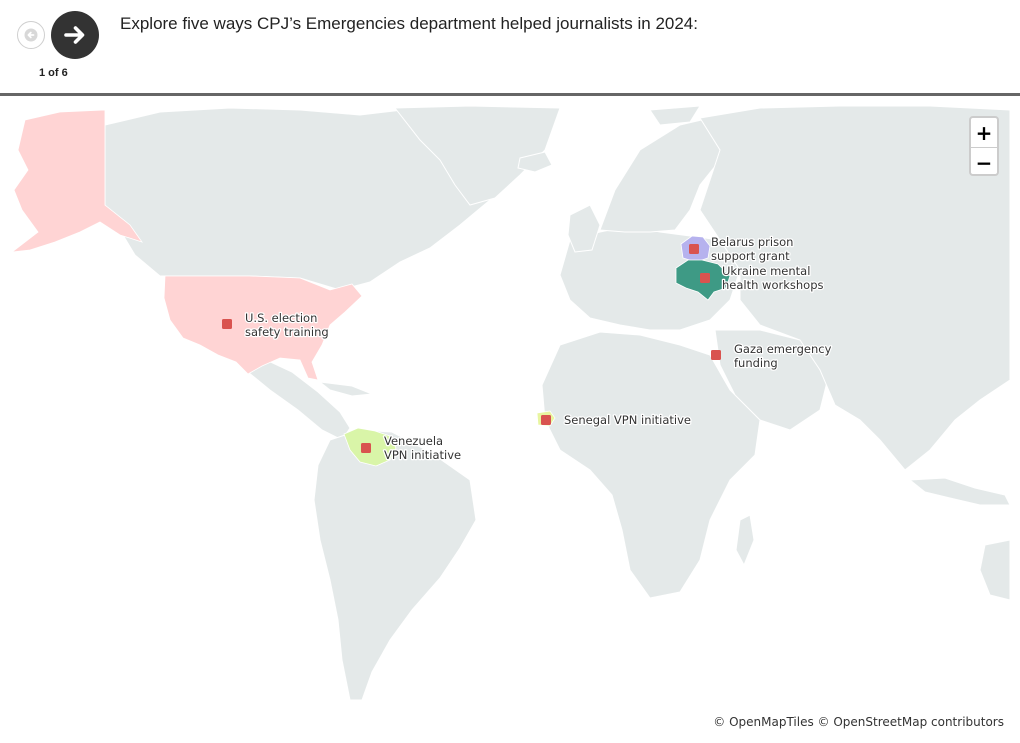 Image resolution: width=1020 pixels, height=743 pixels. Describe the element at coordinates (312, 199) in the screenshot. I see `land-canada` at that location.